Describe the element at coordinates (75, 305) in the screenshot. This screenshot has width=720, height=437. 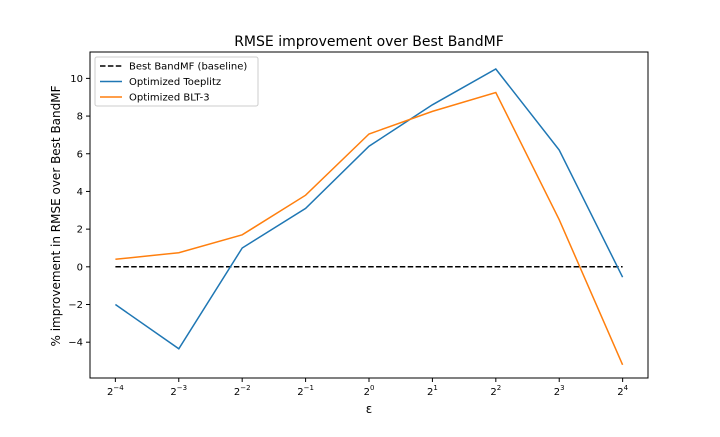
I see `y-tick-label: −2` at that location.